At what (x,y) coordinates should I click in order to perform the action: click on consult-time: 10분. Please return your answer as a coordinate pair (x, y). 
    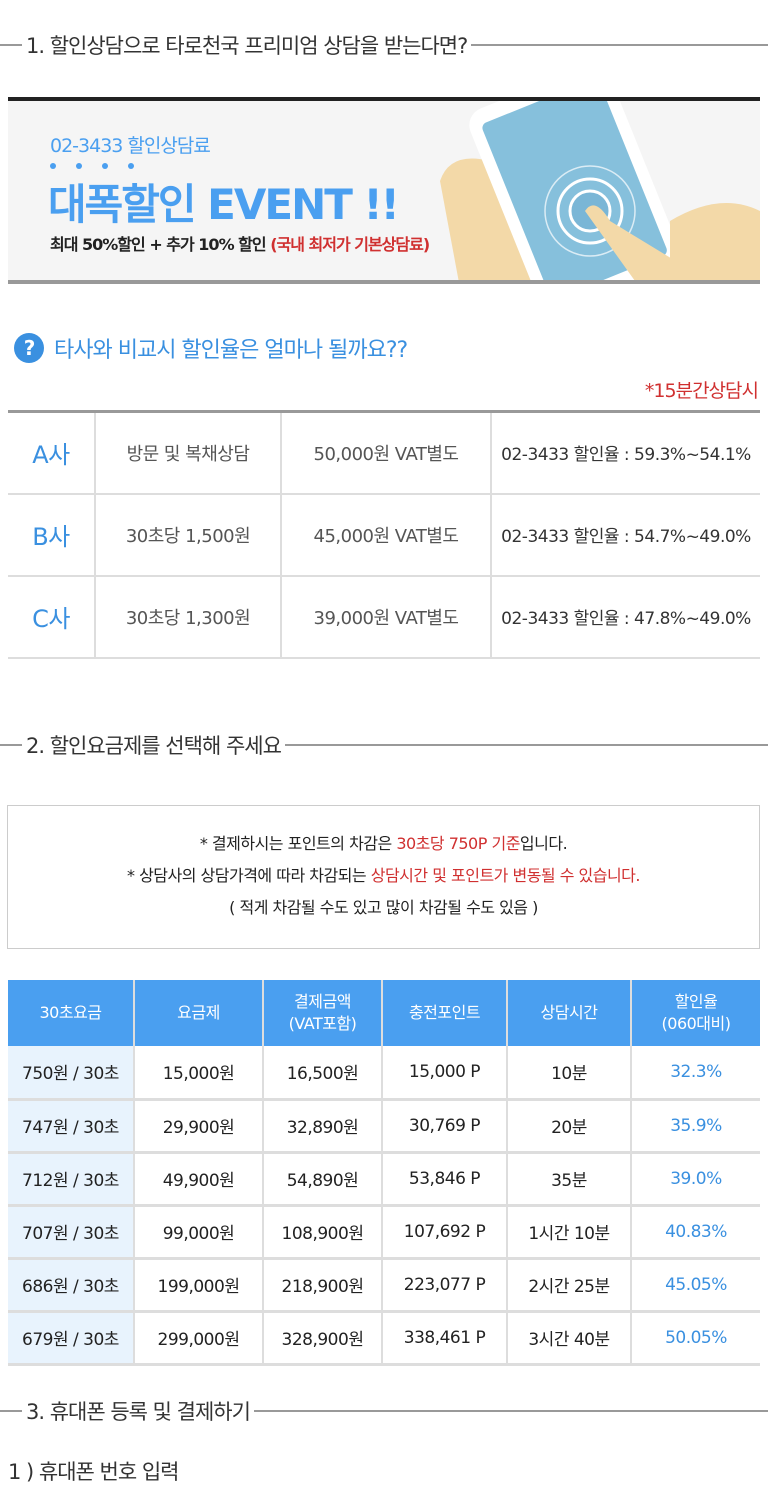
    Looking at the image, I should click on (569, 1073).